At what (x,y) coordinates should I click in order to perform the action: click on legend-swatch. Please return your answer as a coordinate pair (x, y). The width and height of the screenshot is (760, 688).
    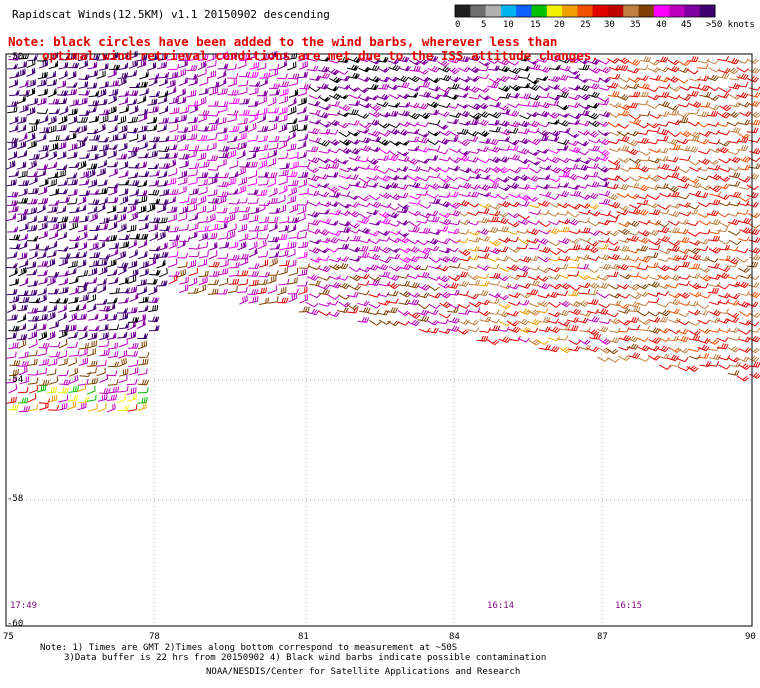
    Looking at the image, I should click on (493, 11).